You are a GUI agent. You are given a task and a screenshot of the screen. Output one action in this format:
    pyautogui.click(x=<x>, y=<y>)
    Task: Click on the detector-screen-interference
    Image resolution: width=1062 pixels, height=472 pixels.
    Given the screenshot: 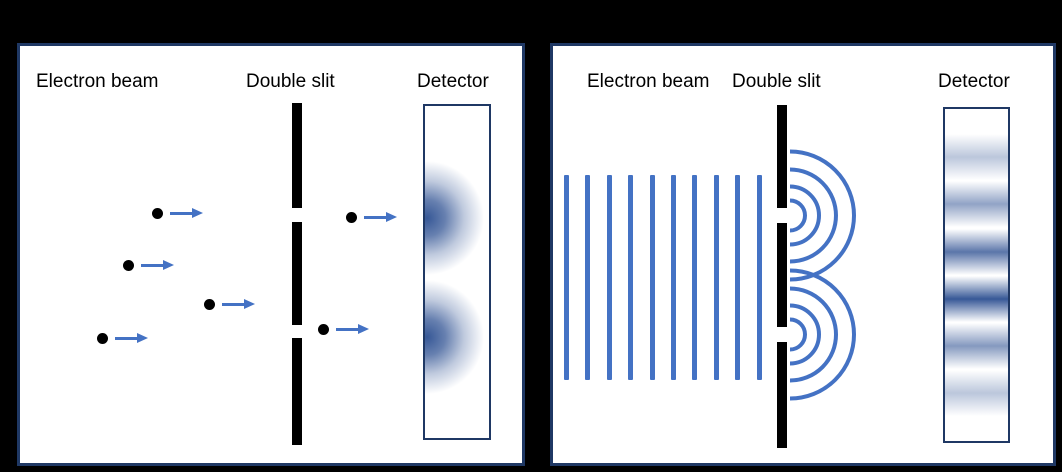 What is the action you would take?
    pyautogui.click(x=976, y=275)
    